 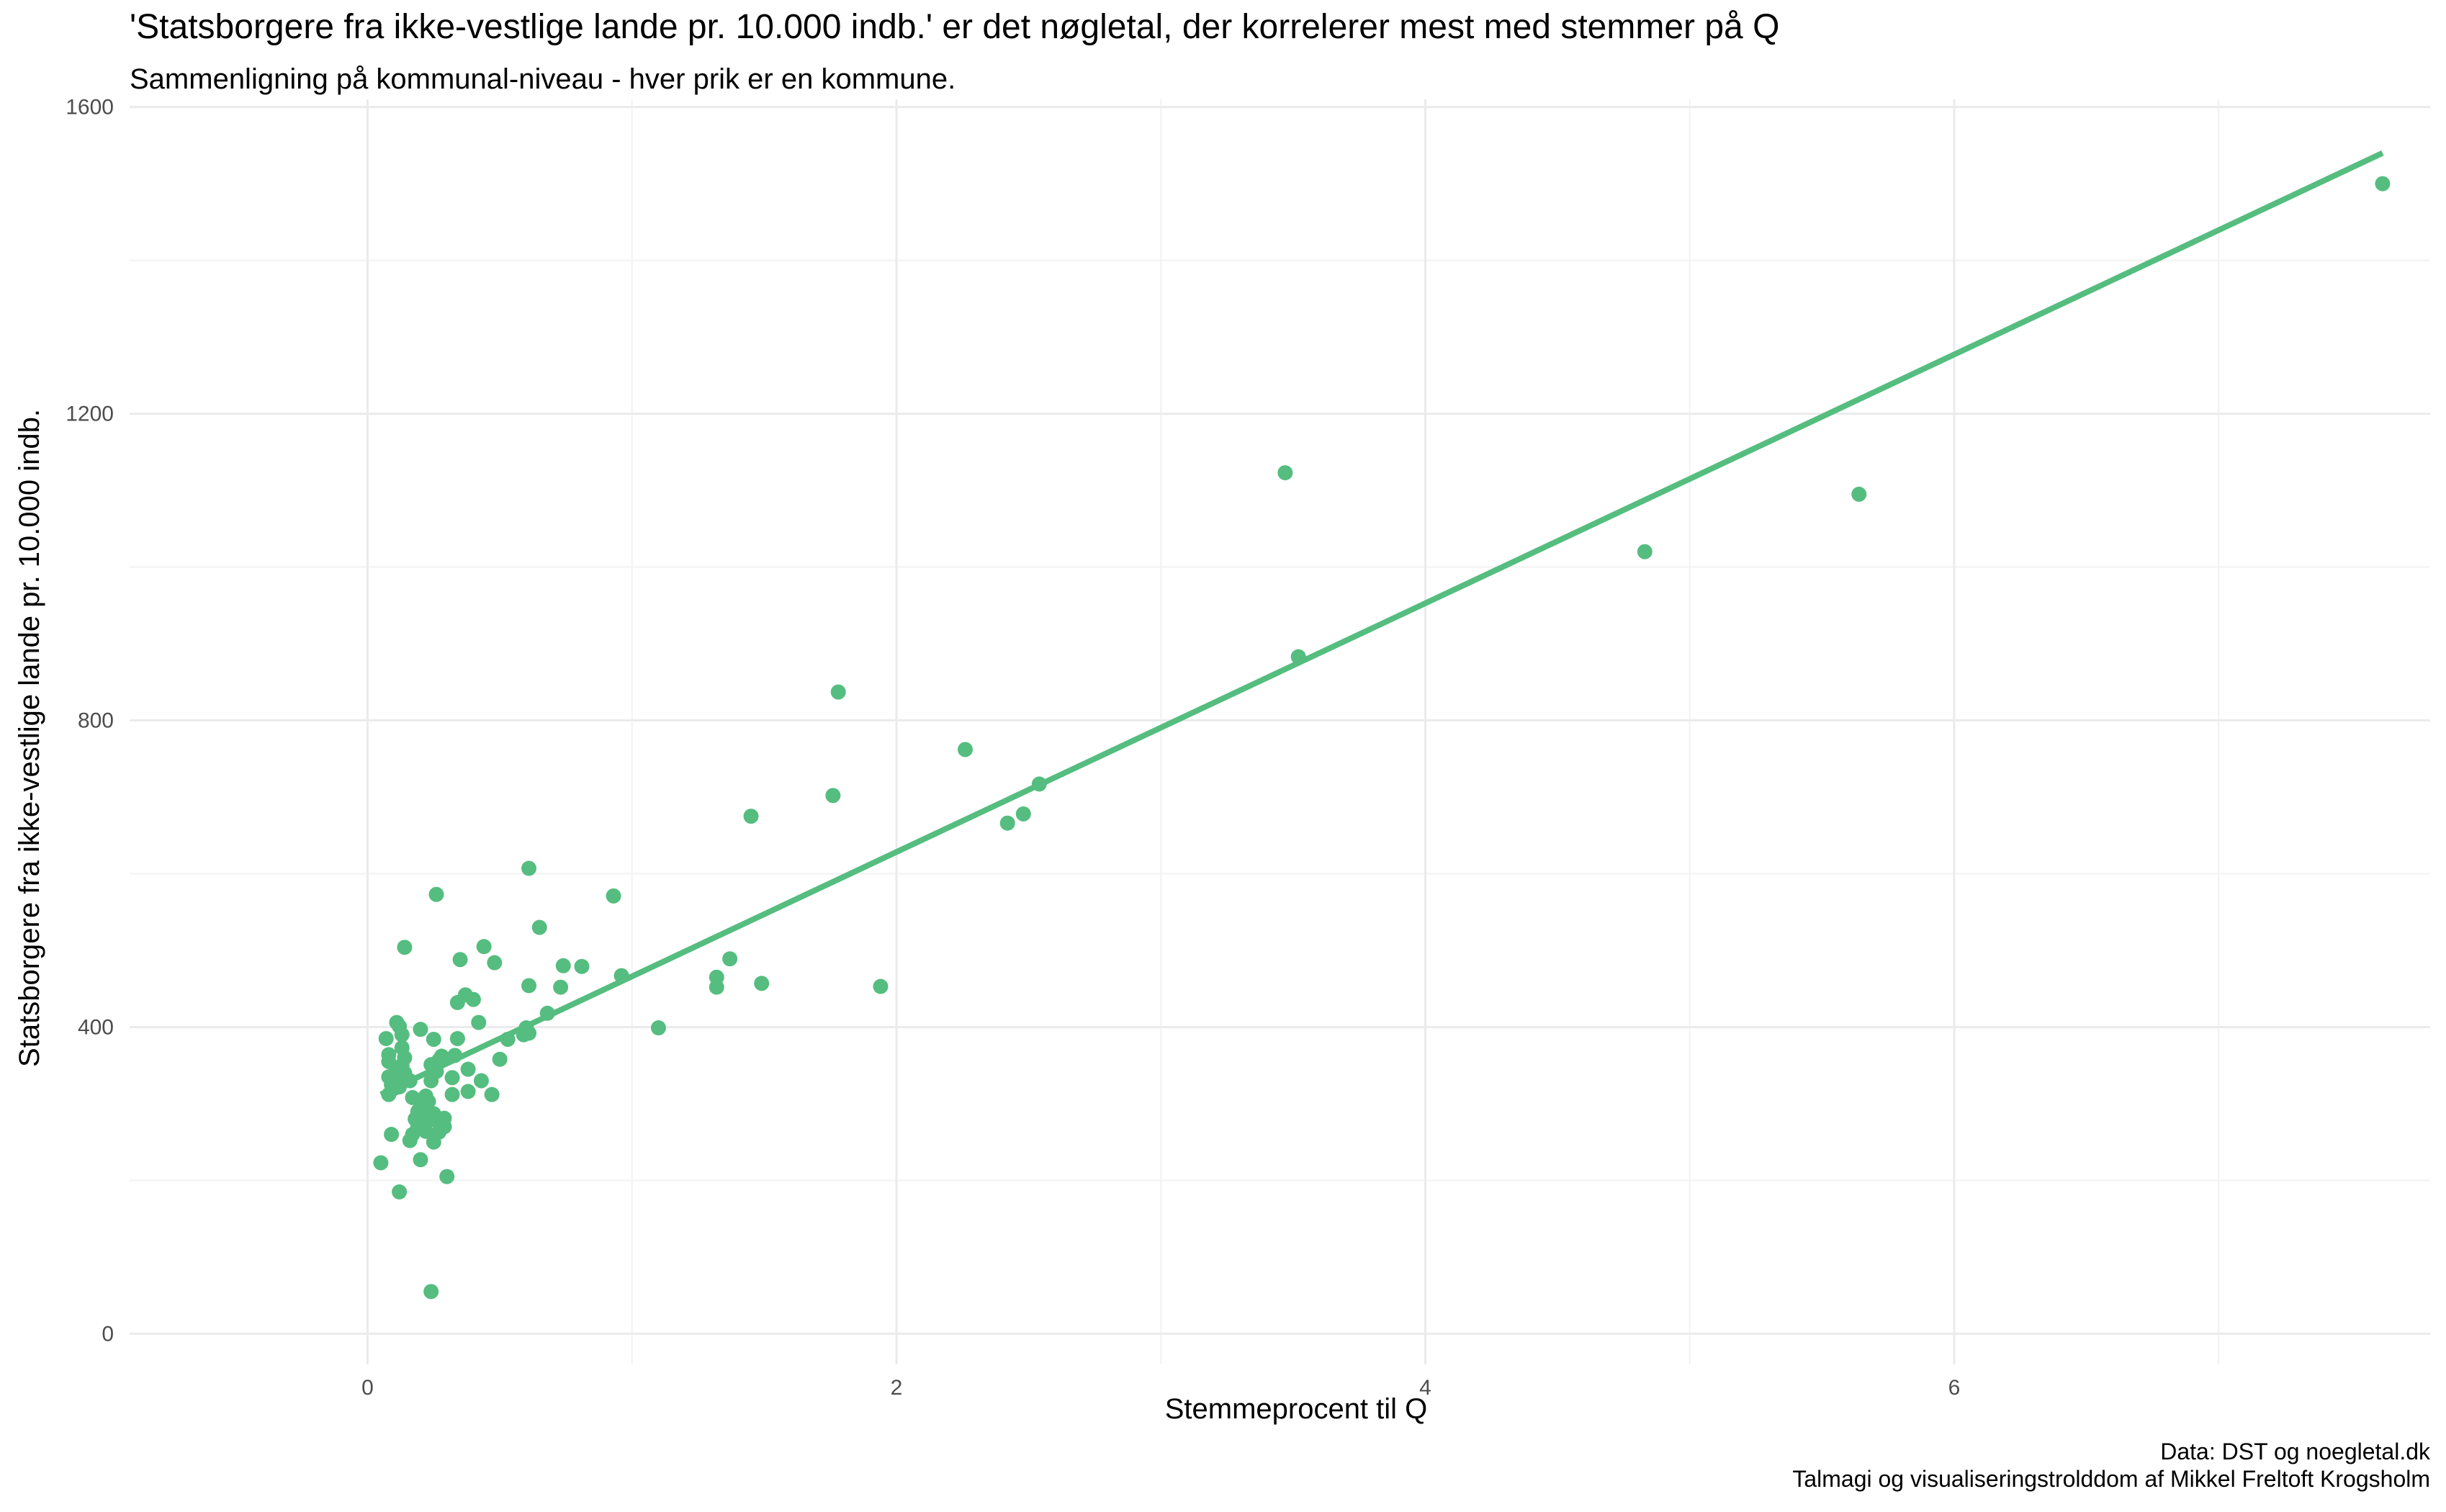 I want to click on x-axis-title: Stemmeprocent til Q, so click(x=1296, y=1409).